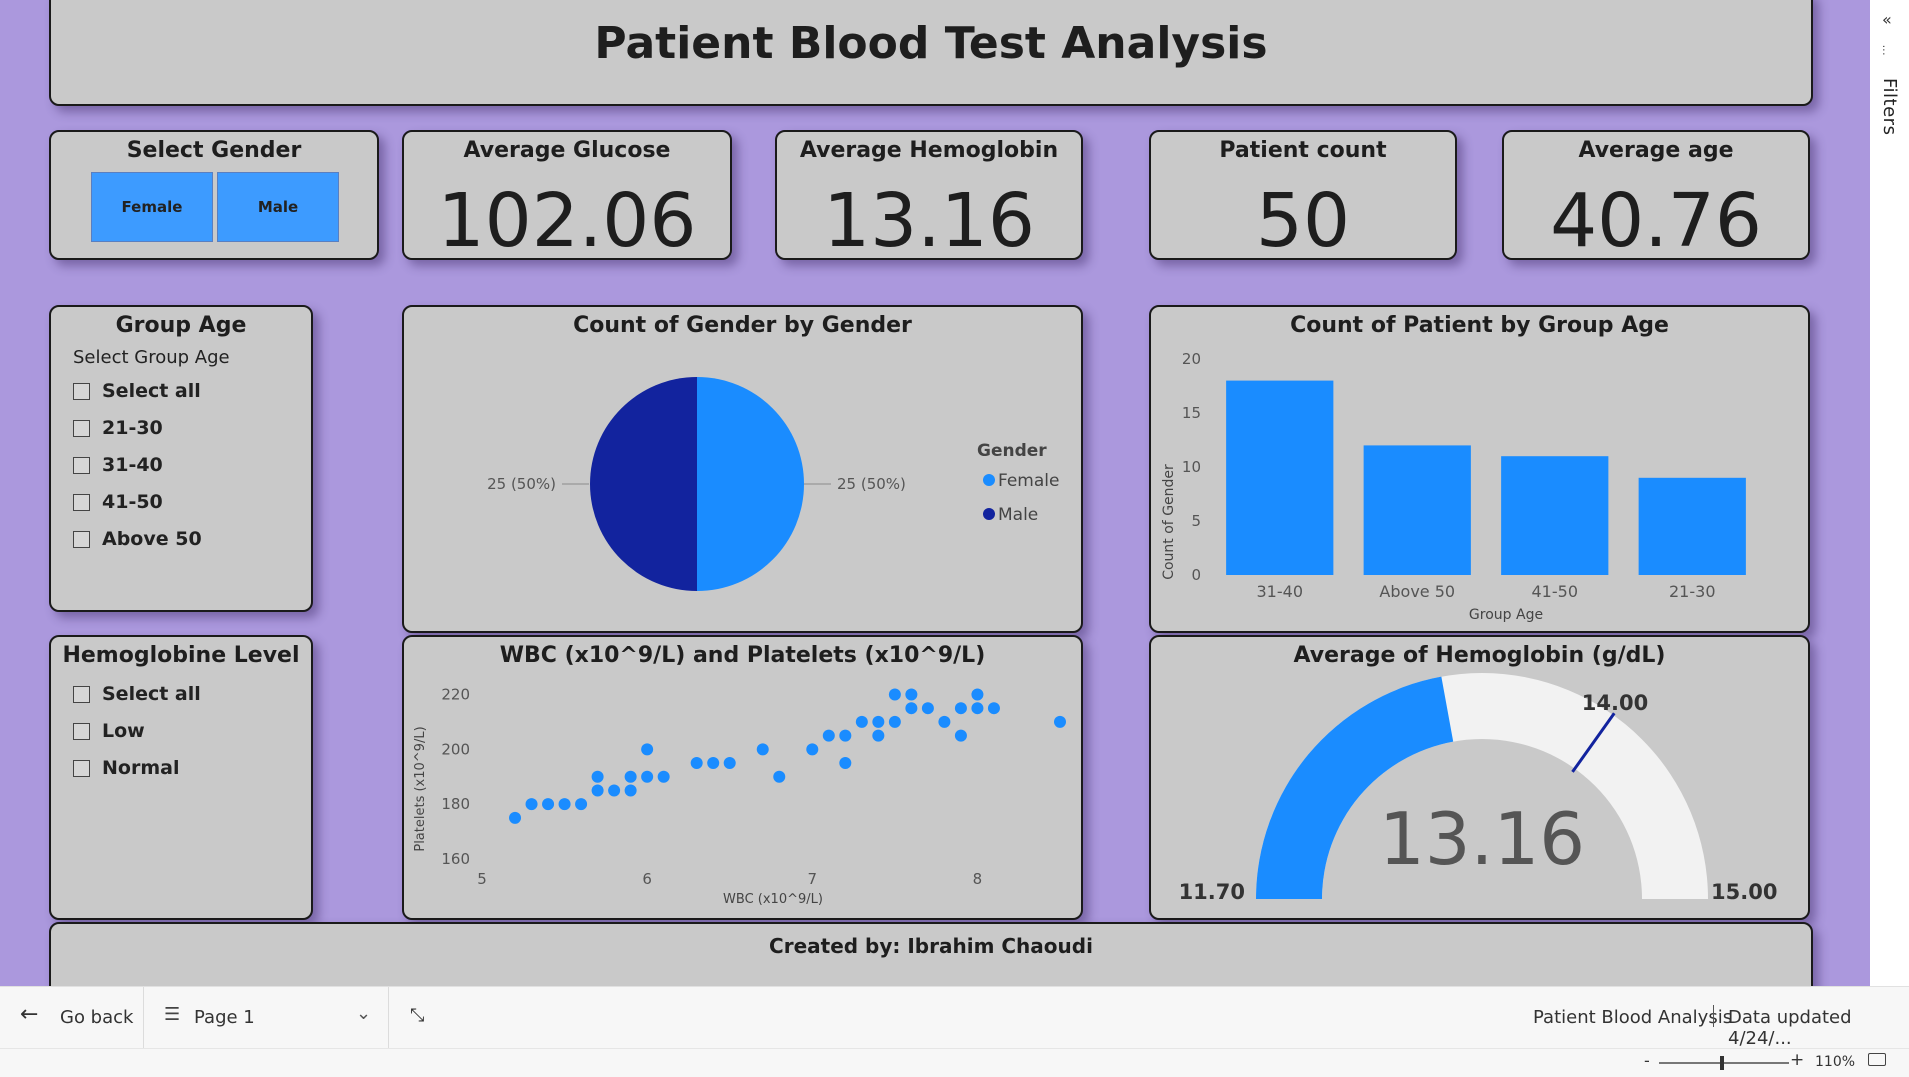 Image resolution: width=1909 pixels, height=1077 pixels. Describe the element at coordinates (455, 749) in the screenshot. I see `scatter-y-tick-label: 200` at that location.